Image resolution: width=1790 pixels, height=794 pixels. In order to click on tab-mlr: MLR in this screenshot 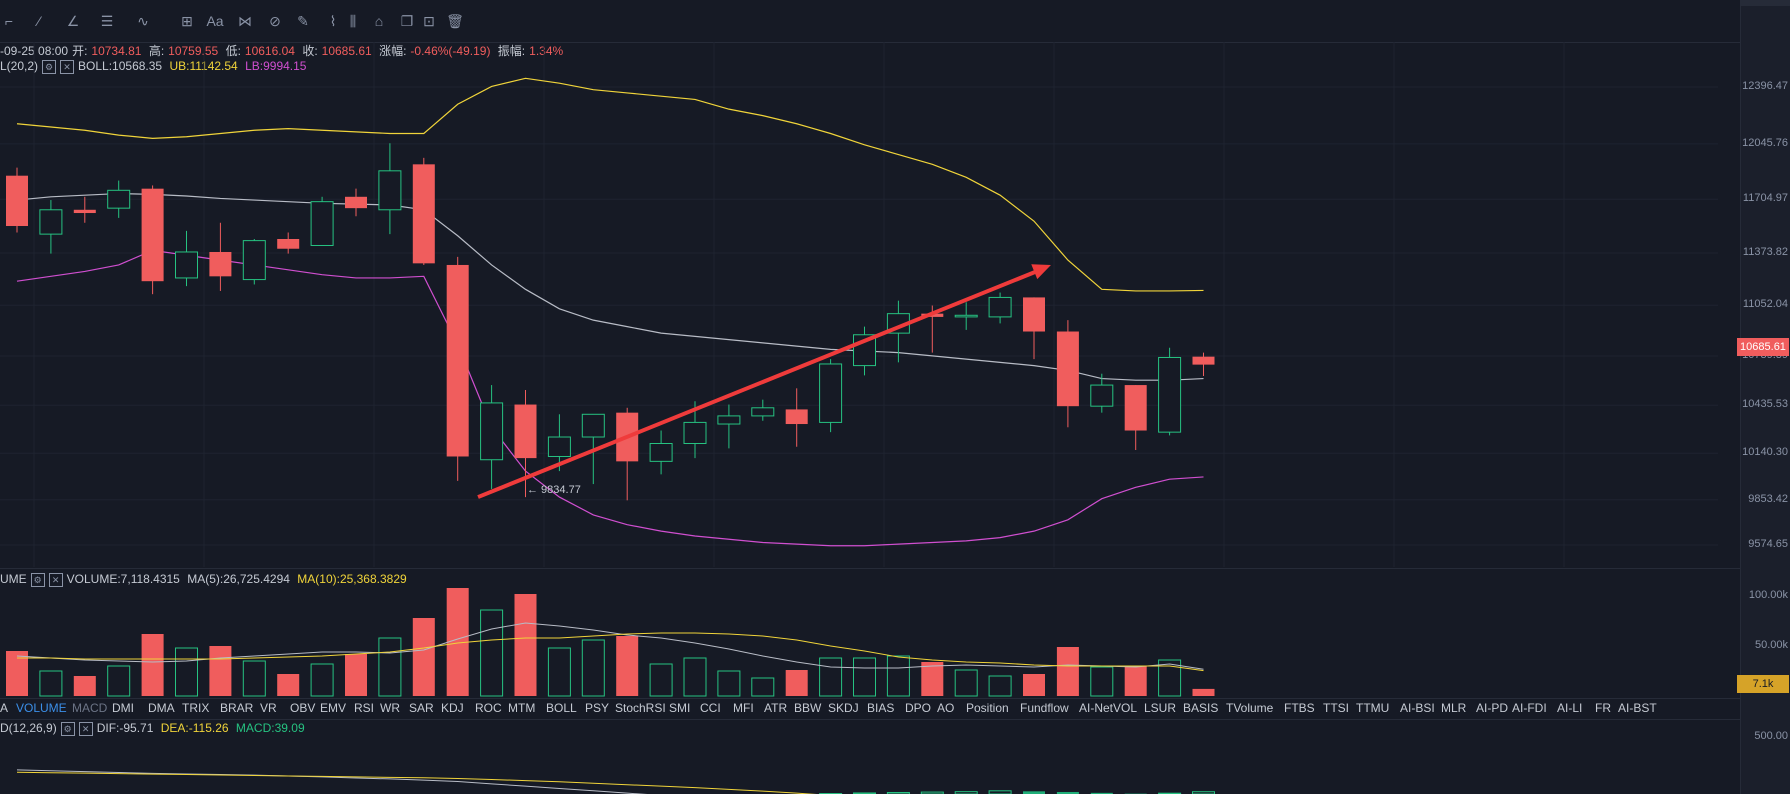, I will do `click(1454, 708)`.